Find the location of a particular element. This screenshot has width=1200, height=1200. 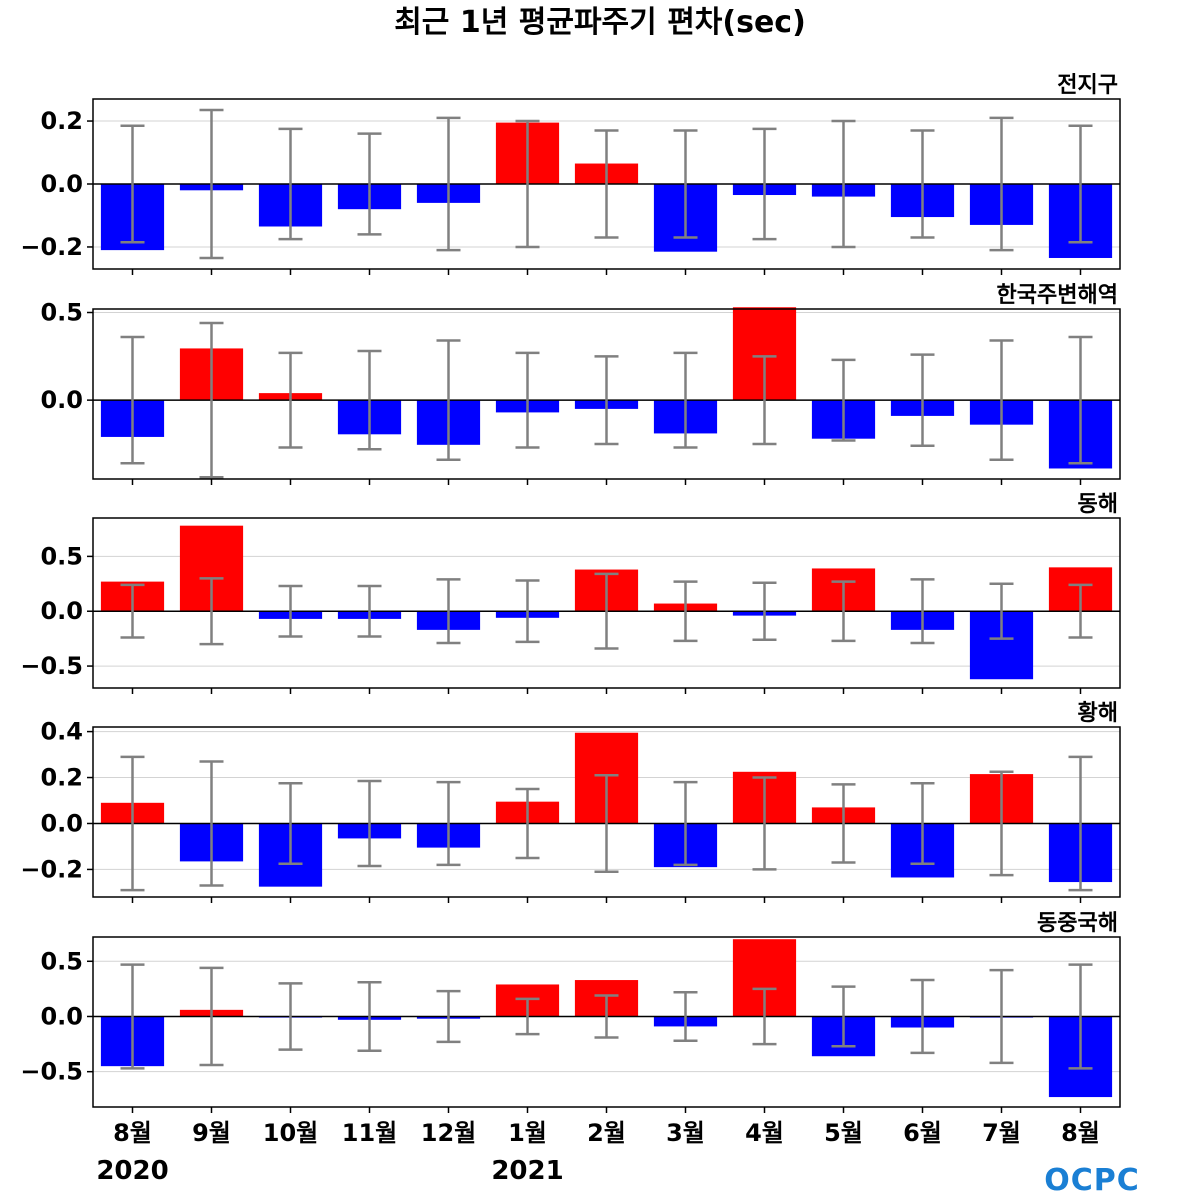

logo-text: OCPC is located at coordinates (1092, 1180).